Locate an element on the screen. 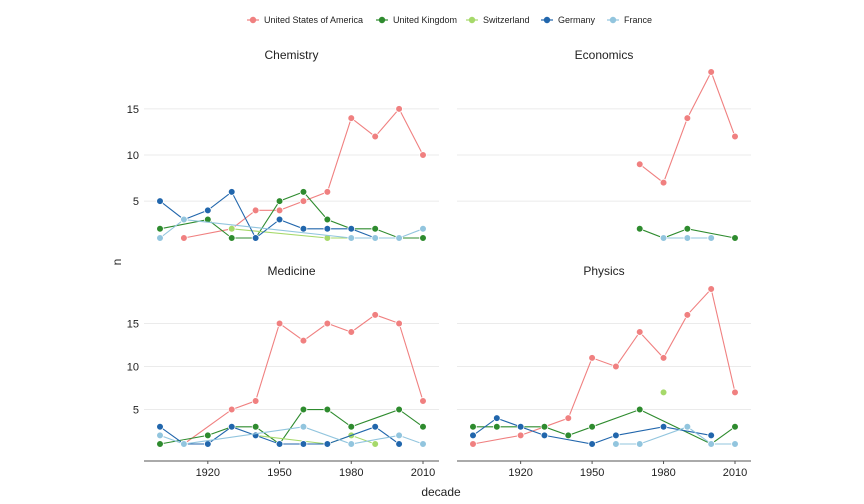  legend-label: France is located at coordinates (638, 20).